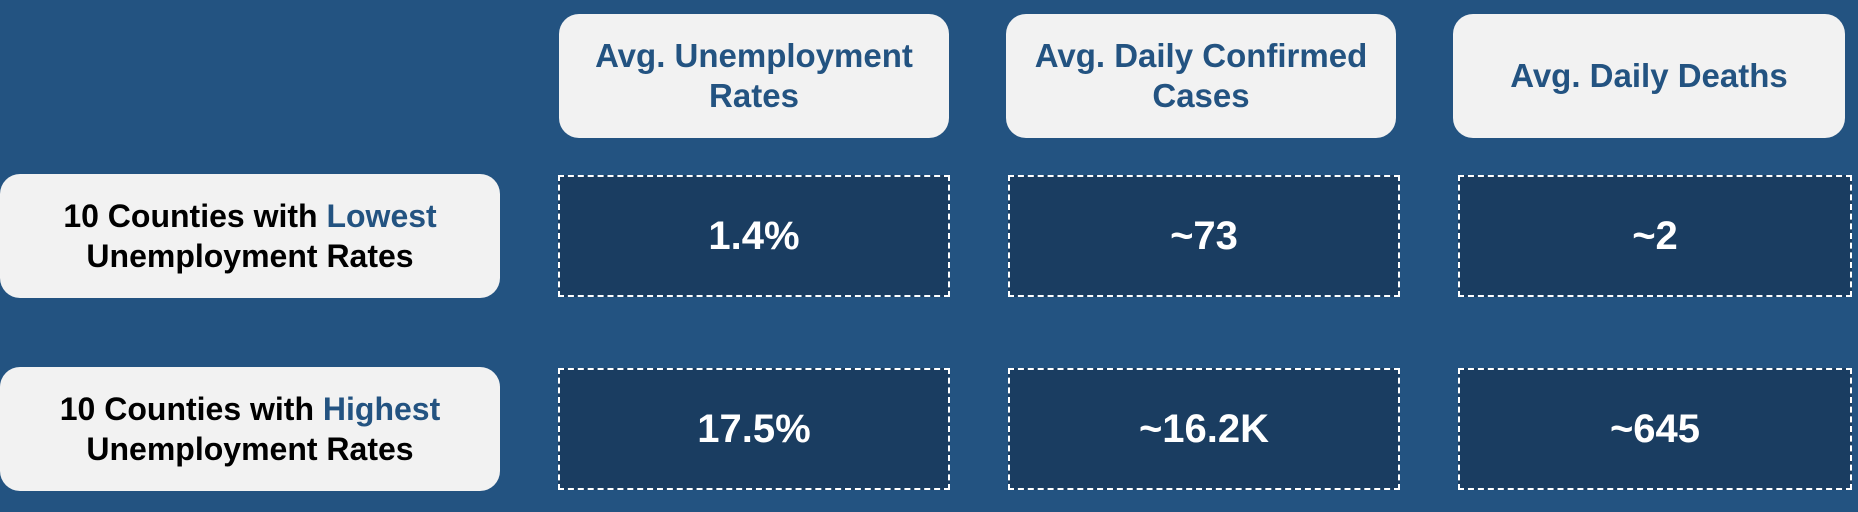 The image size is (1858, 512). Describe the element at coordinates (1204, 429) in the screenshot. I see `value-highest-daily-cases: ~16.2K` at that location.